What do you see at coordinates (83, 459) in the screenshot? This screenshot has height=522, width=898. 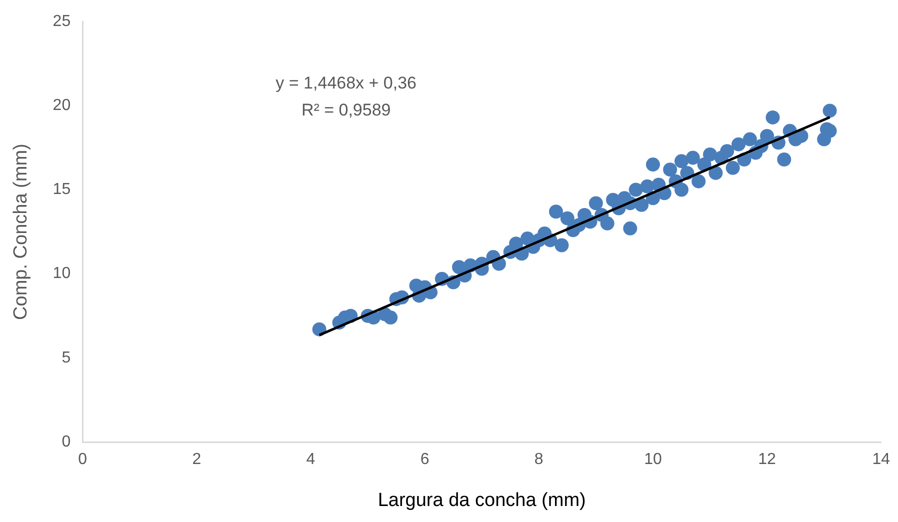 I see `x-tick-label: 0` at bounding box center [83, 459].